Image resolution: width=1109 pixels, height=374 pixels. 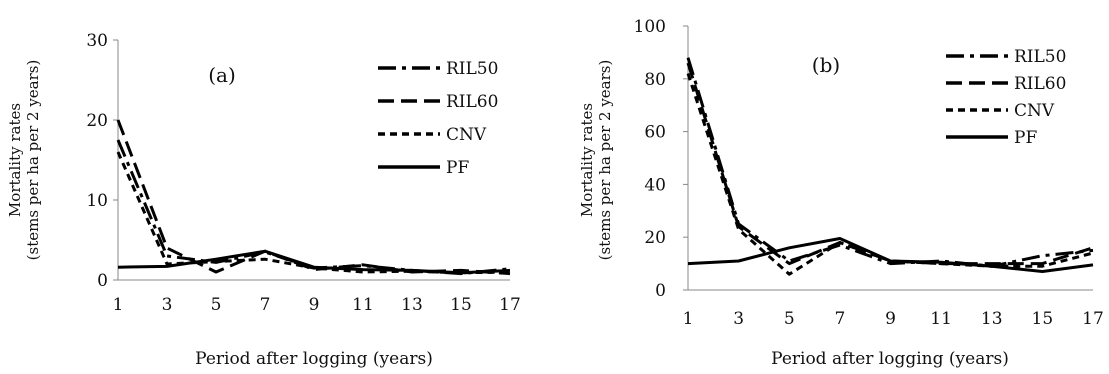 I want to click on panel-label: (b), so click(x=826, y=65).